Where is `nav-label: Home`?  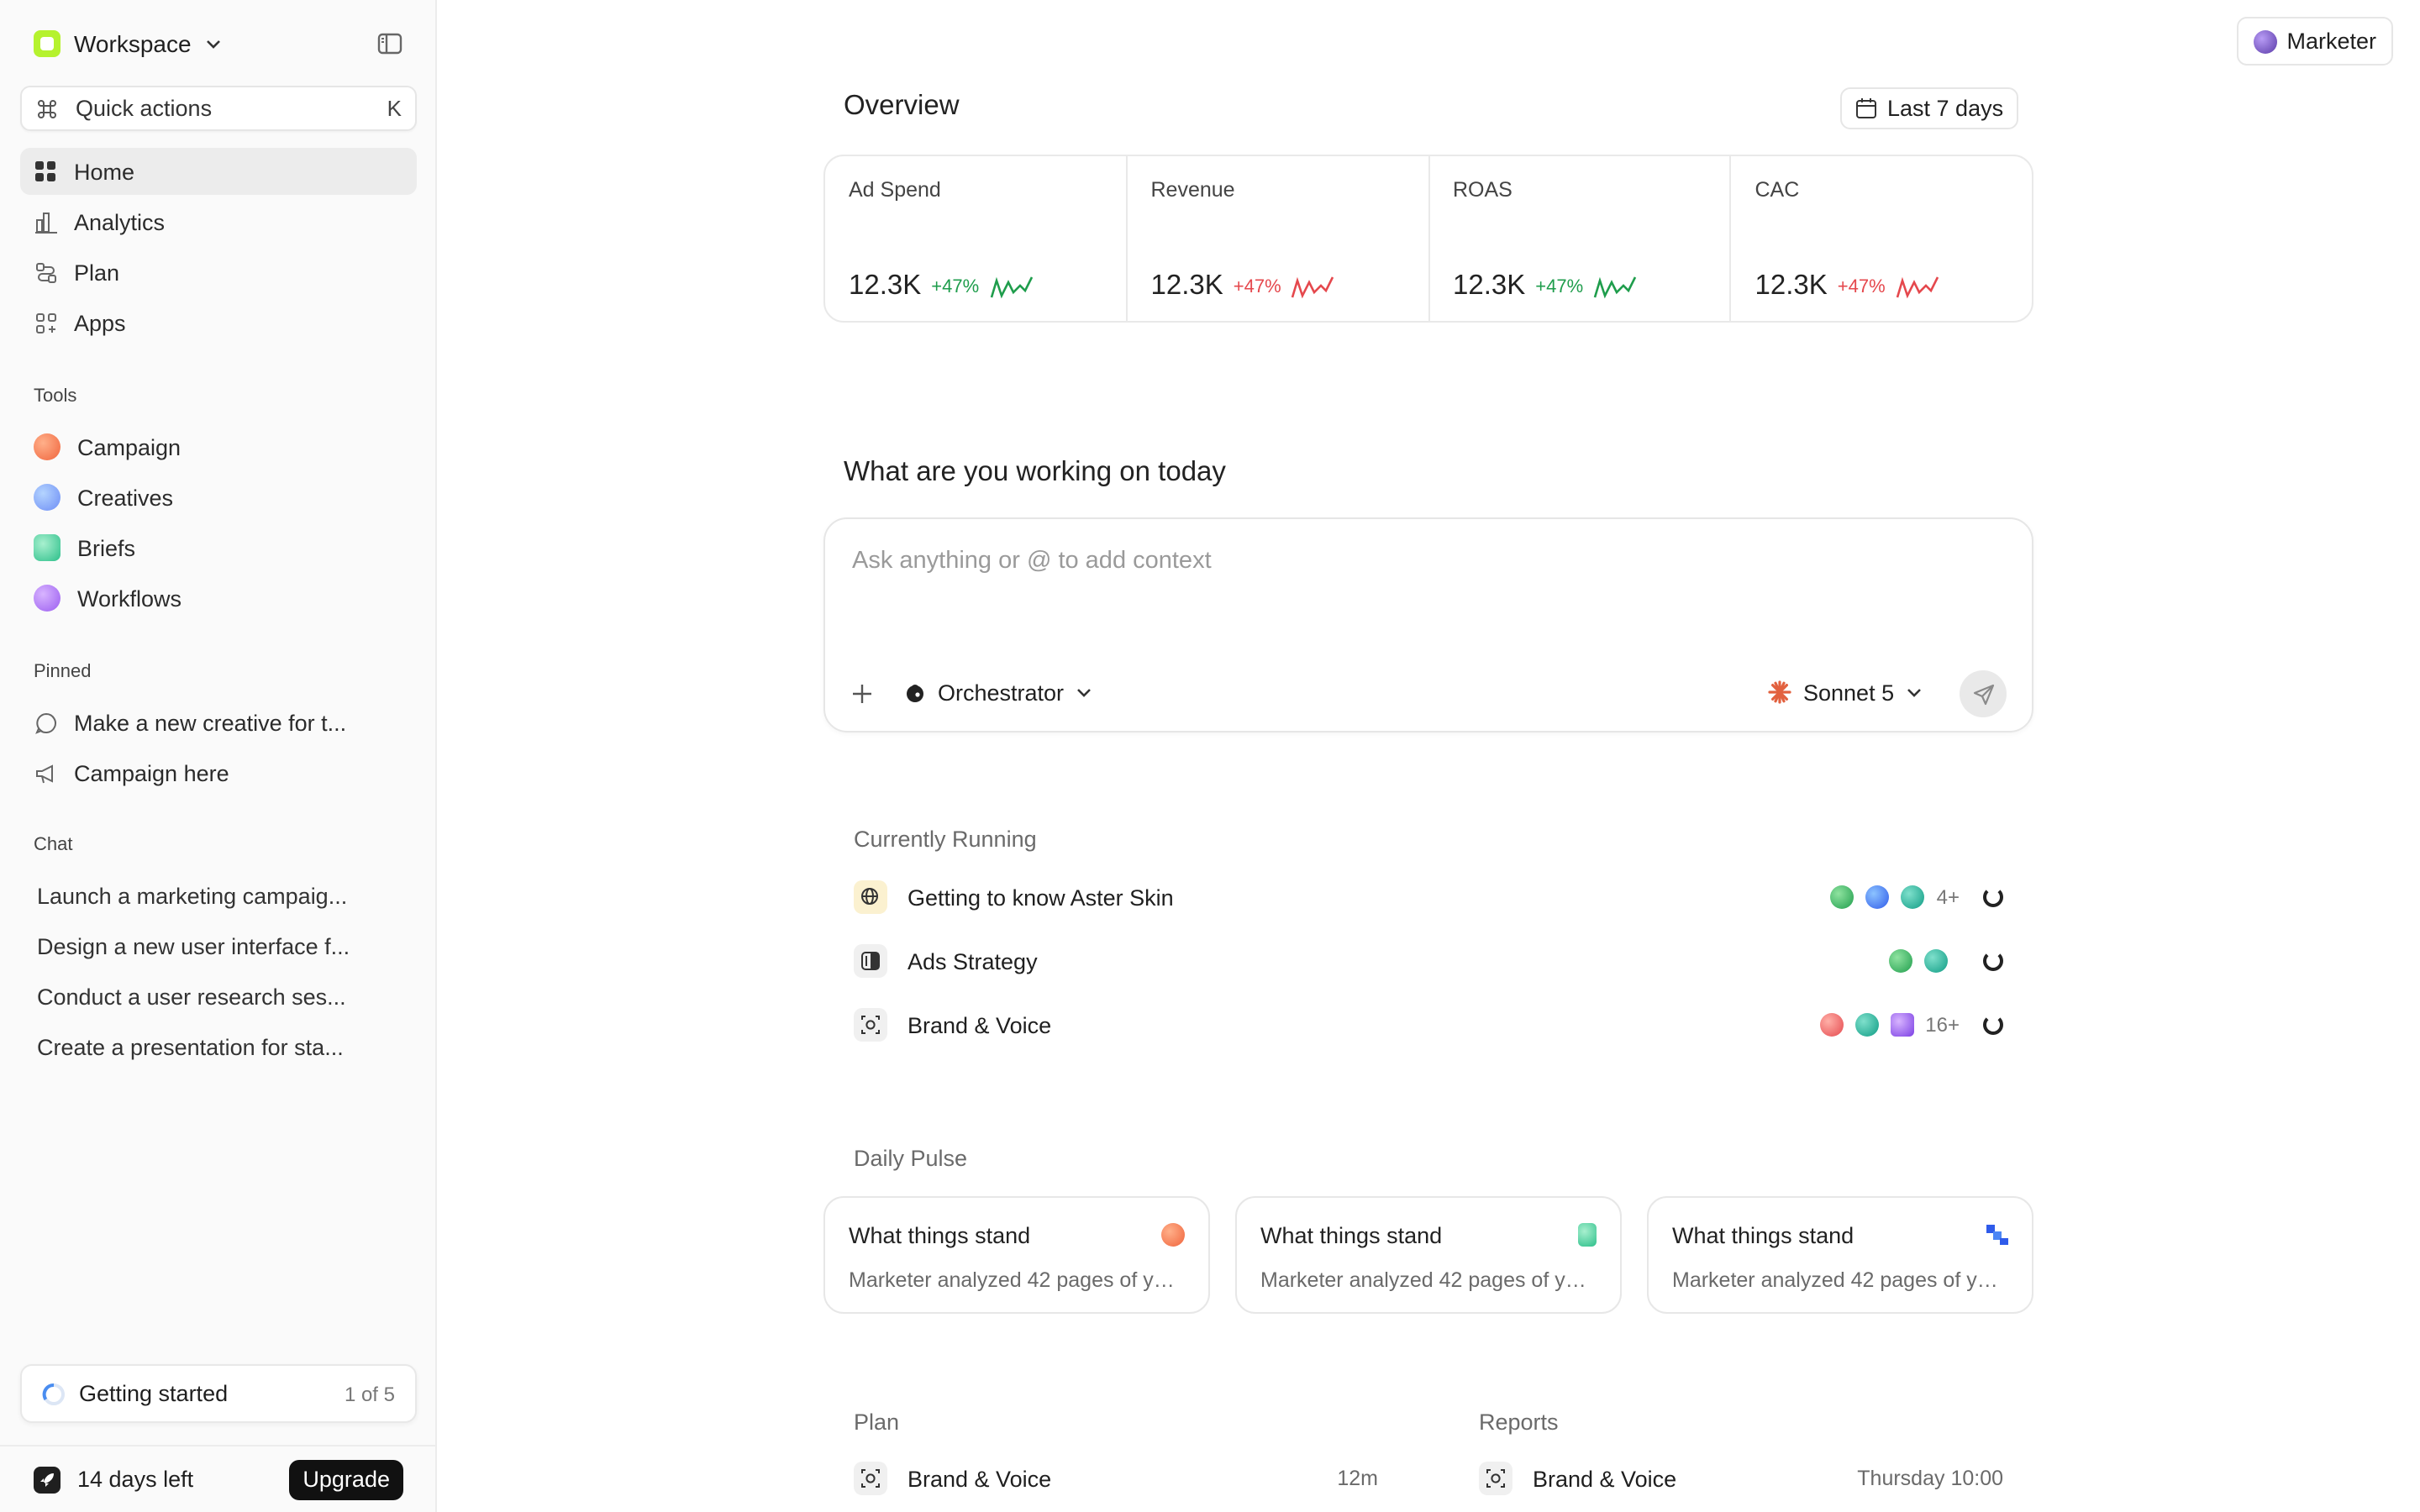
nav-label: Home is located at coordinates (105, 171).